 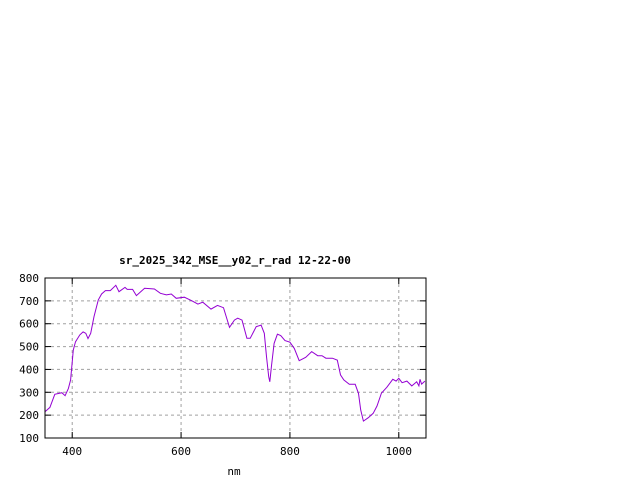 I want to click on y-tick-label: 700, so click(x=29, y=301).